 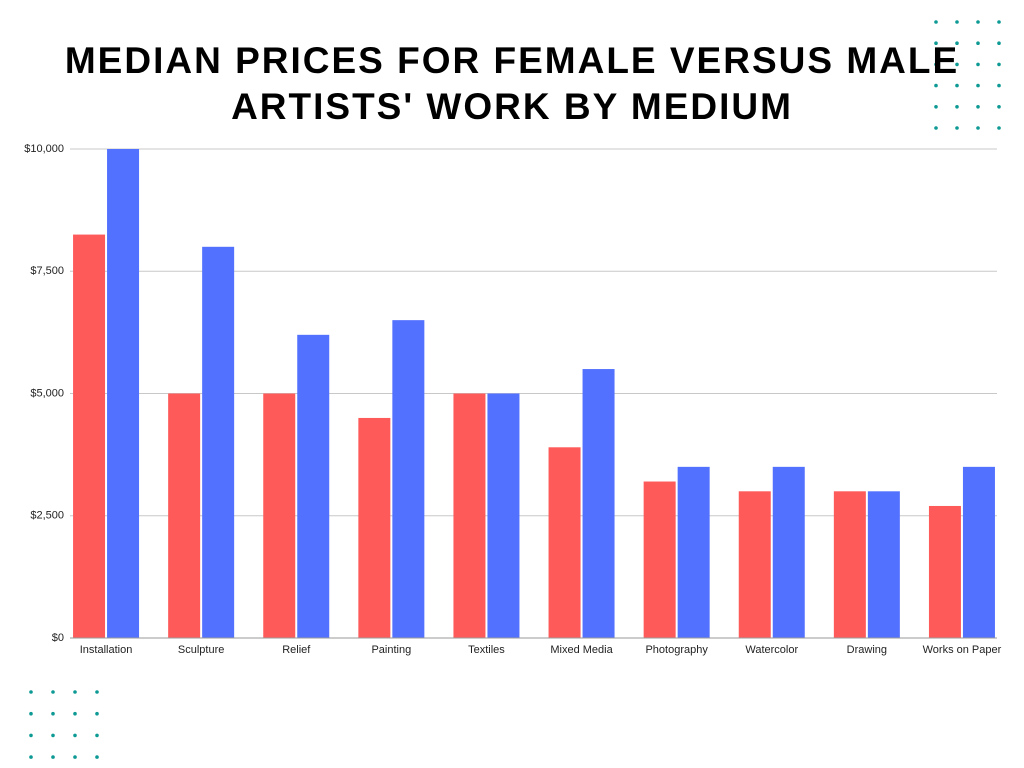 I want to click on x-tick-label: Relief, so click(x=296, y=650).